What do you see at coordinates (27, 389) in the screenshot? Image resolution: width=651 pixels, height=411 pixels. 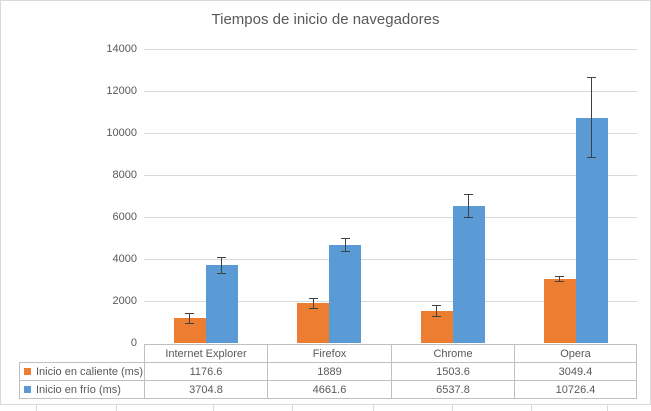 I see `legend-key-frio` at bounding box center [27, 389].